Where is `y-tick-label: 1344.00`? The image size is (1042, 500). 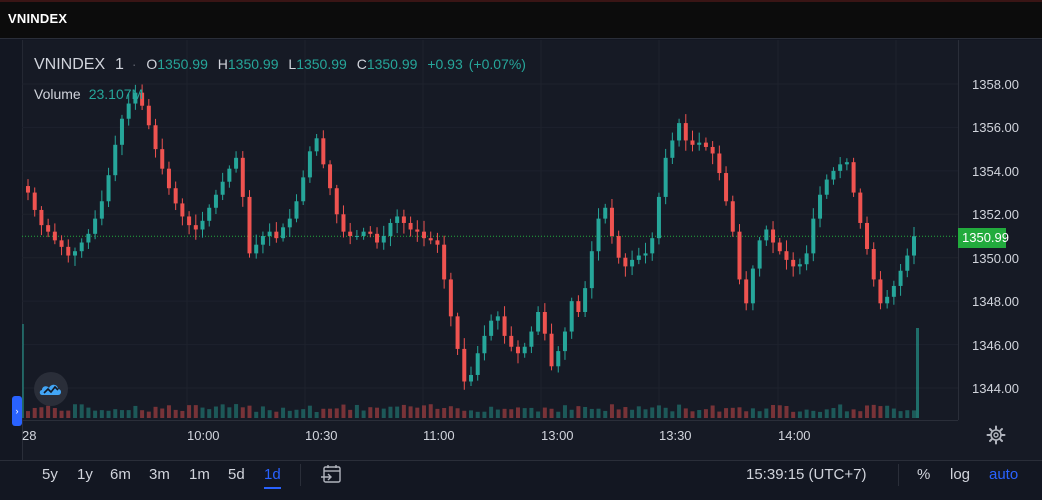
y-tick-label: 1344.00 is located at coordinates (995, 388).